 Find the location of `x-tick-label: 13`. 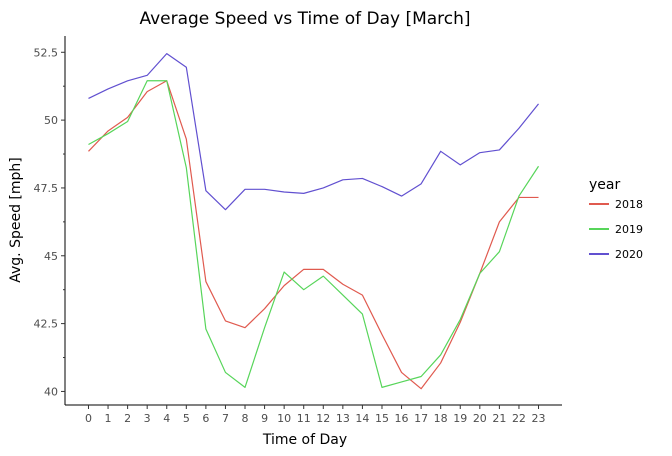

x-tick-label: 13 is located at coordinates (343, 418).